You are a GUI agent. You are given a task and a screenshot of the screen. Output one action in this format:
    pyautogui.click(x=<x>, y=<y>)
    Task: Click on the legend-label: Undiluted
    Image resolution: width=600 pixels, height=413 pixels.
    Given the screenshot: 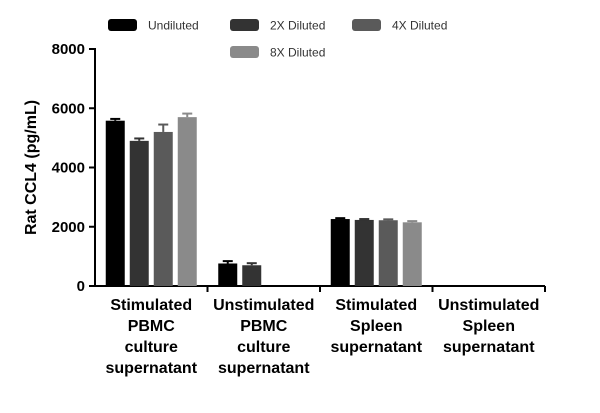 What is the action you would take?
    pyautogui.click(x=173, y=26)
    